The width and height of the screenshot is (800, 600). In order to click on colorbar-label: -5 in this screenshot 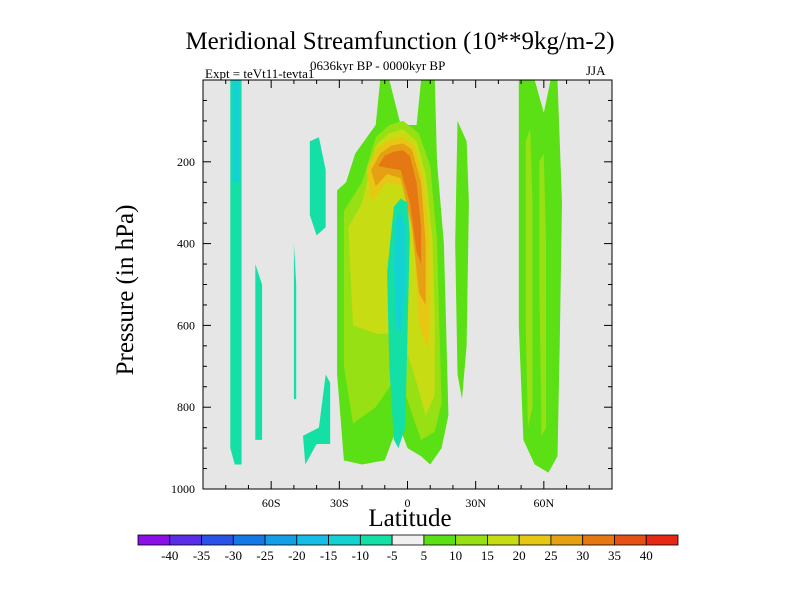, I will do `click(392, 555)`.